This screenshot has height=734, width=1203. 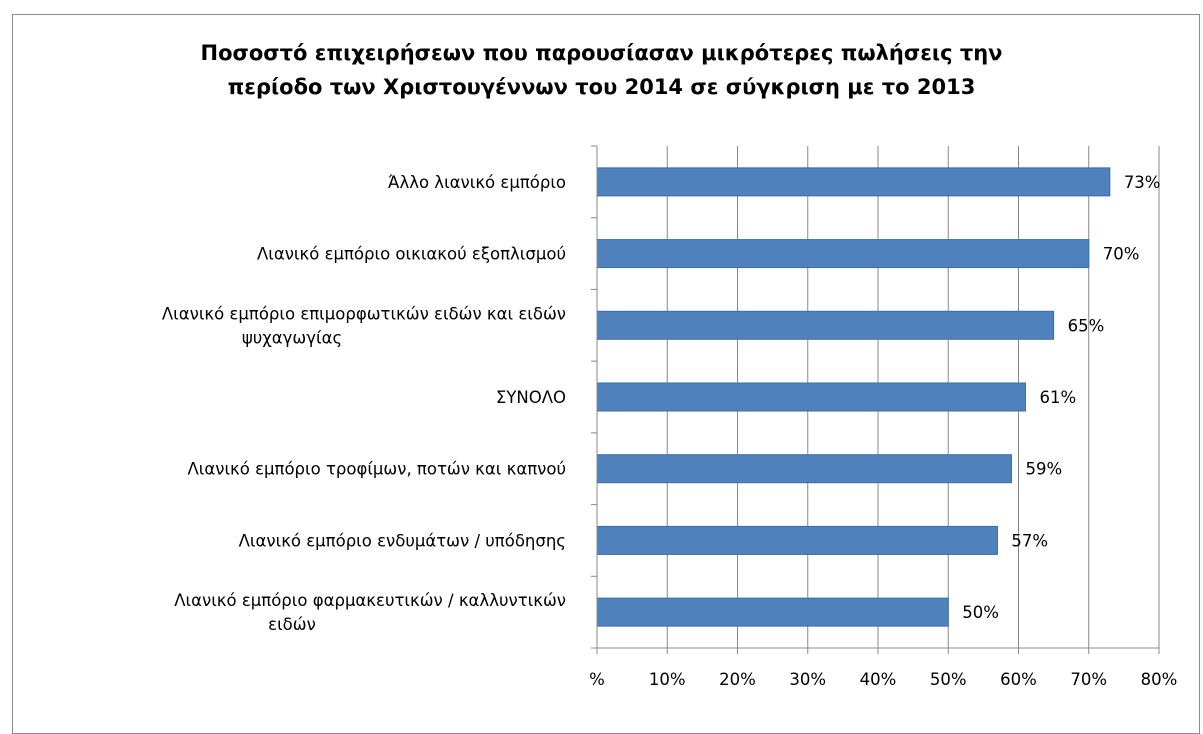 What do you see at coordinates (667, 679) in the screenshot?
I see `x-tick-label: 10%` at bounding box center [667, 679].